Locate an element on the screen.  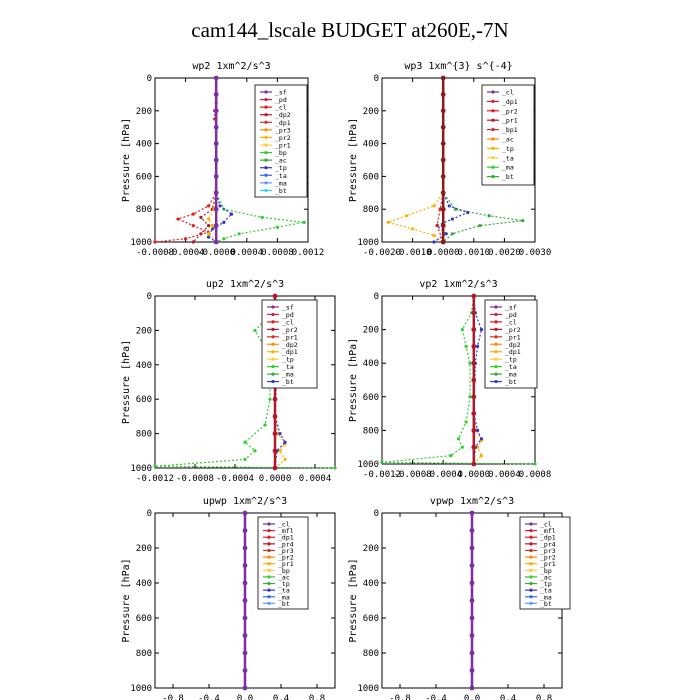
x-tick-label: 0.8 is located at coordinates (317, 697).